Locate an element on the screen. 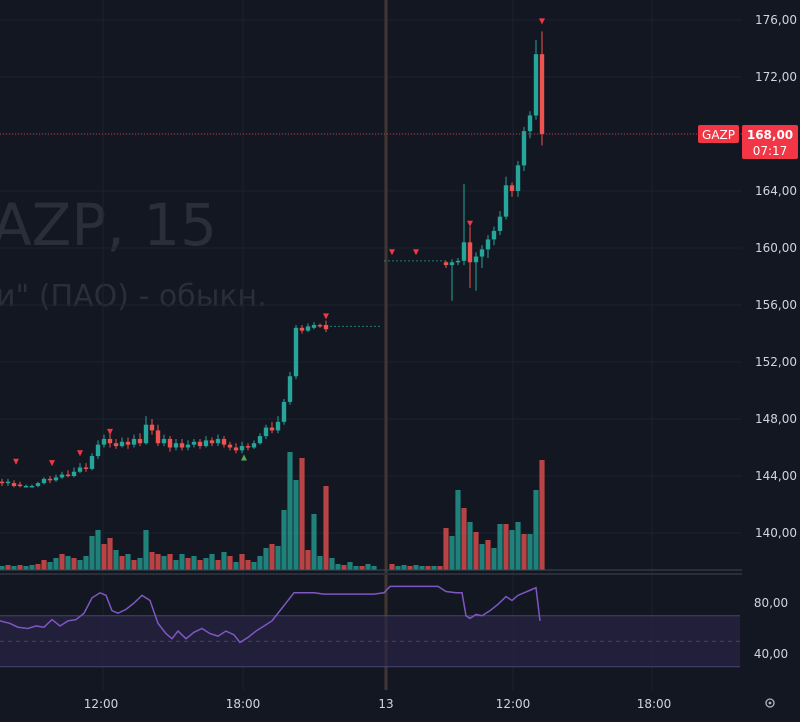  countdown-label: 07:17 is located at coordinates (770, 151).